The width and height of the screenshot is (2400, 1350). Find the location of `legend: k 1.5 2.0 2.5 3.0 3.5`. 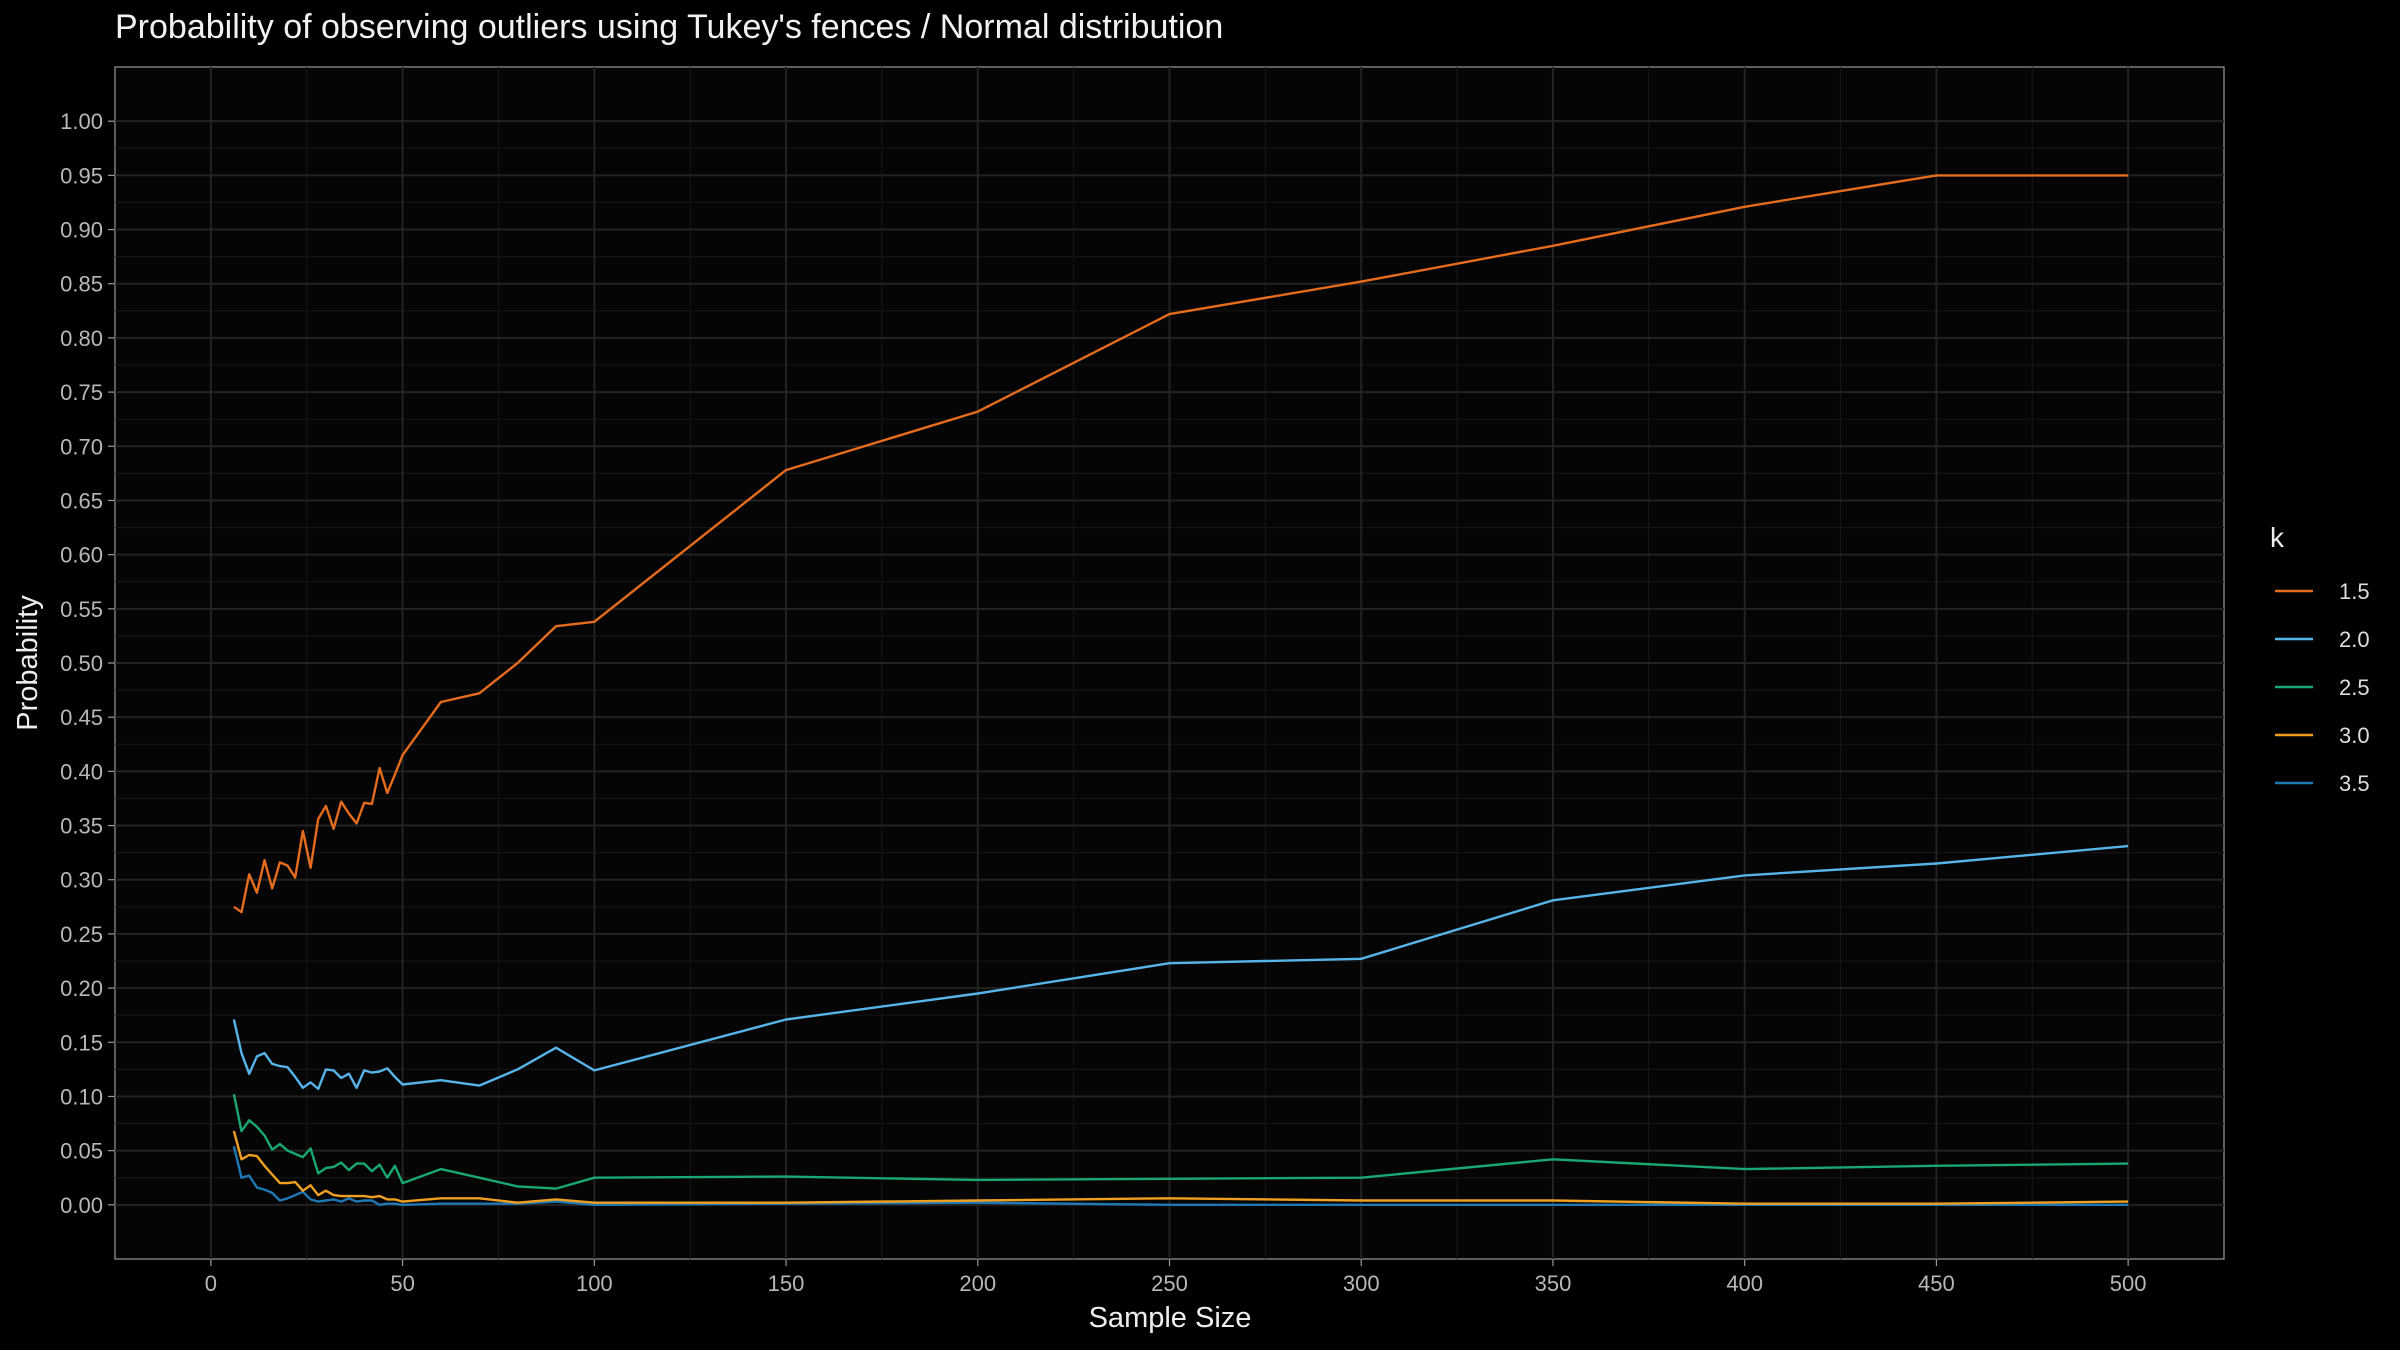

legend: k 1.5 2.0 2.5 3.0 3.5 is located at coordinates (2320, 659).